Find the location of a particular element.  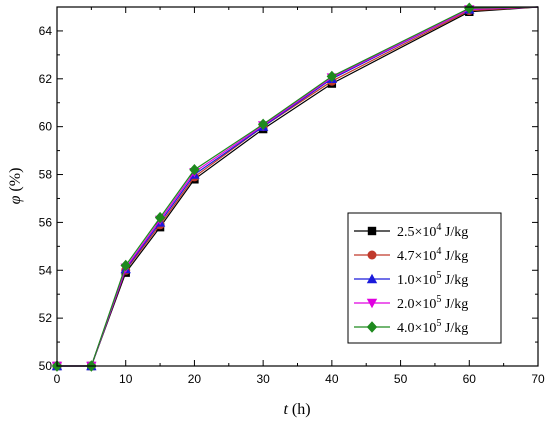

y-axis-title: φ (%) is located at coordinates (15, 186).